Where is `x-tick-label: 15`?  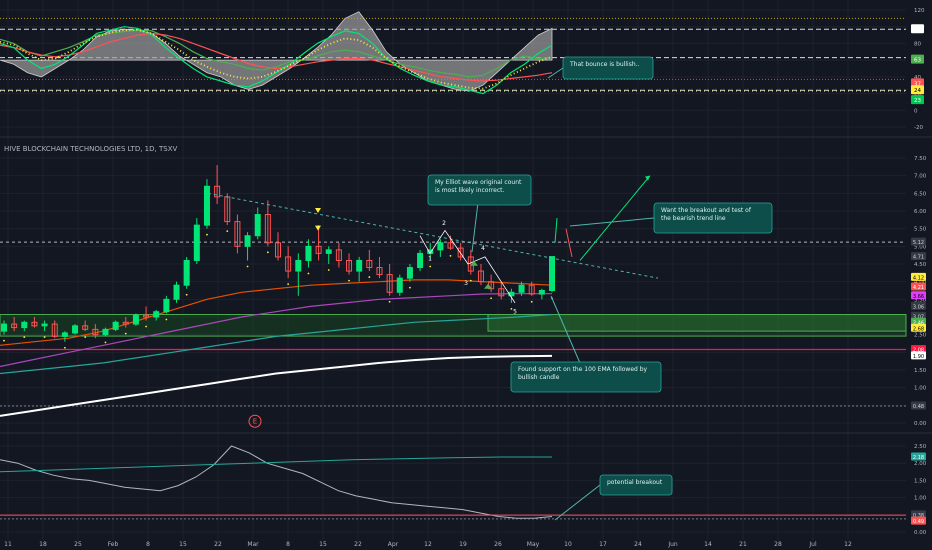 x-tick-label: 15 is located at coordinates (323, 544).